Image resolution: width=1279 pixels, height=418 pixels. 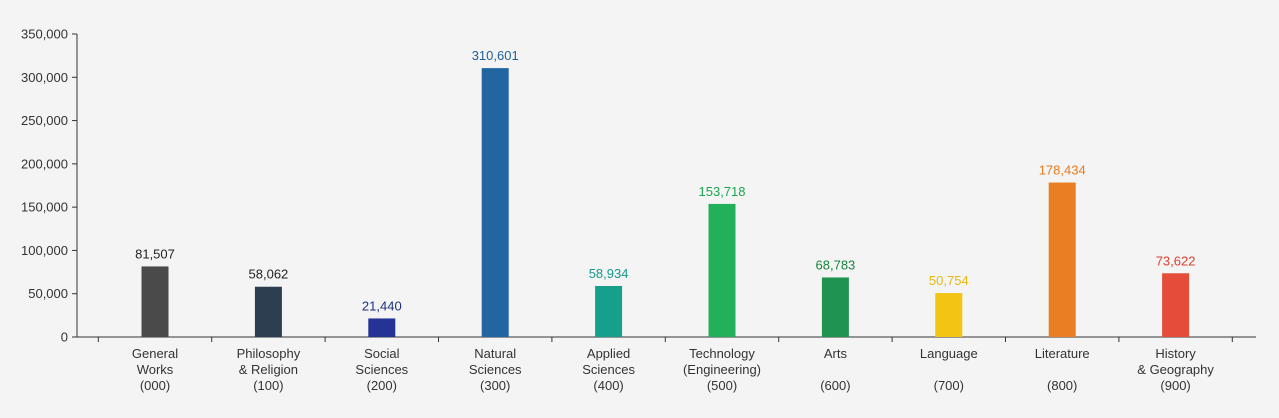 I want to click on category-label: Applied, so click(x=608, y=353).